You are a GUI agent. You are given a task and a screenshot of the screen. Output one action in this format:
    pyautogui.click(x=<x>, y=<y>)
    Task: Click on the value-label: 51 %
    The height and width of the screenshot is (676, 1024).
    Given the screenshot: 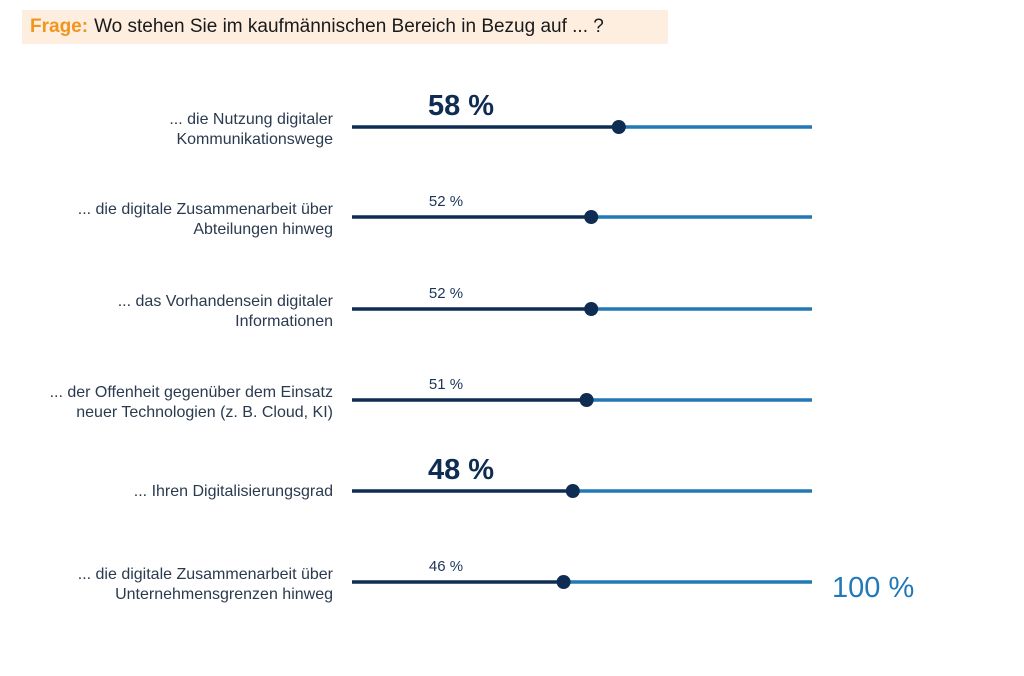 What is the action you would take?
    pyautogui.click(x=446, y=384)
    